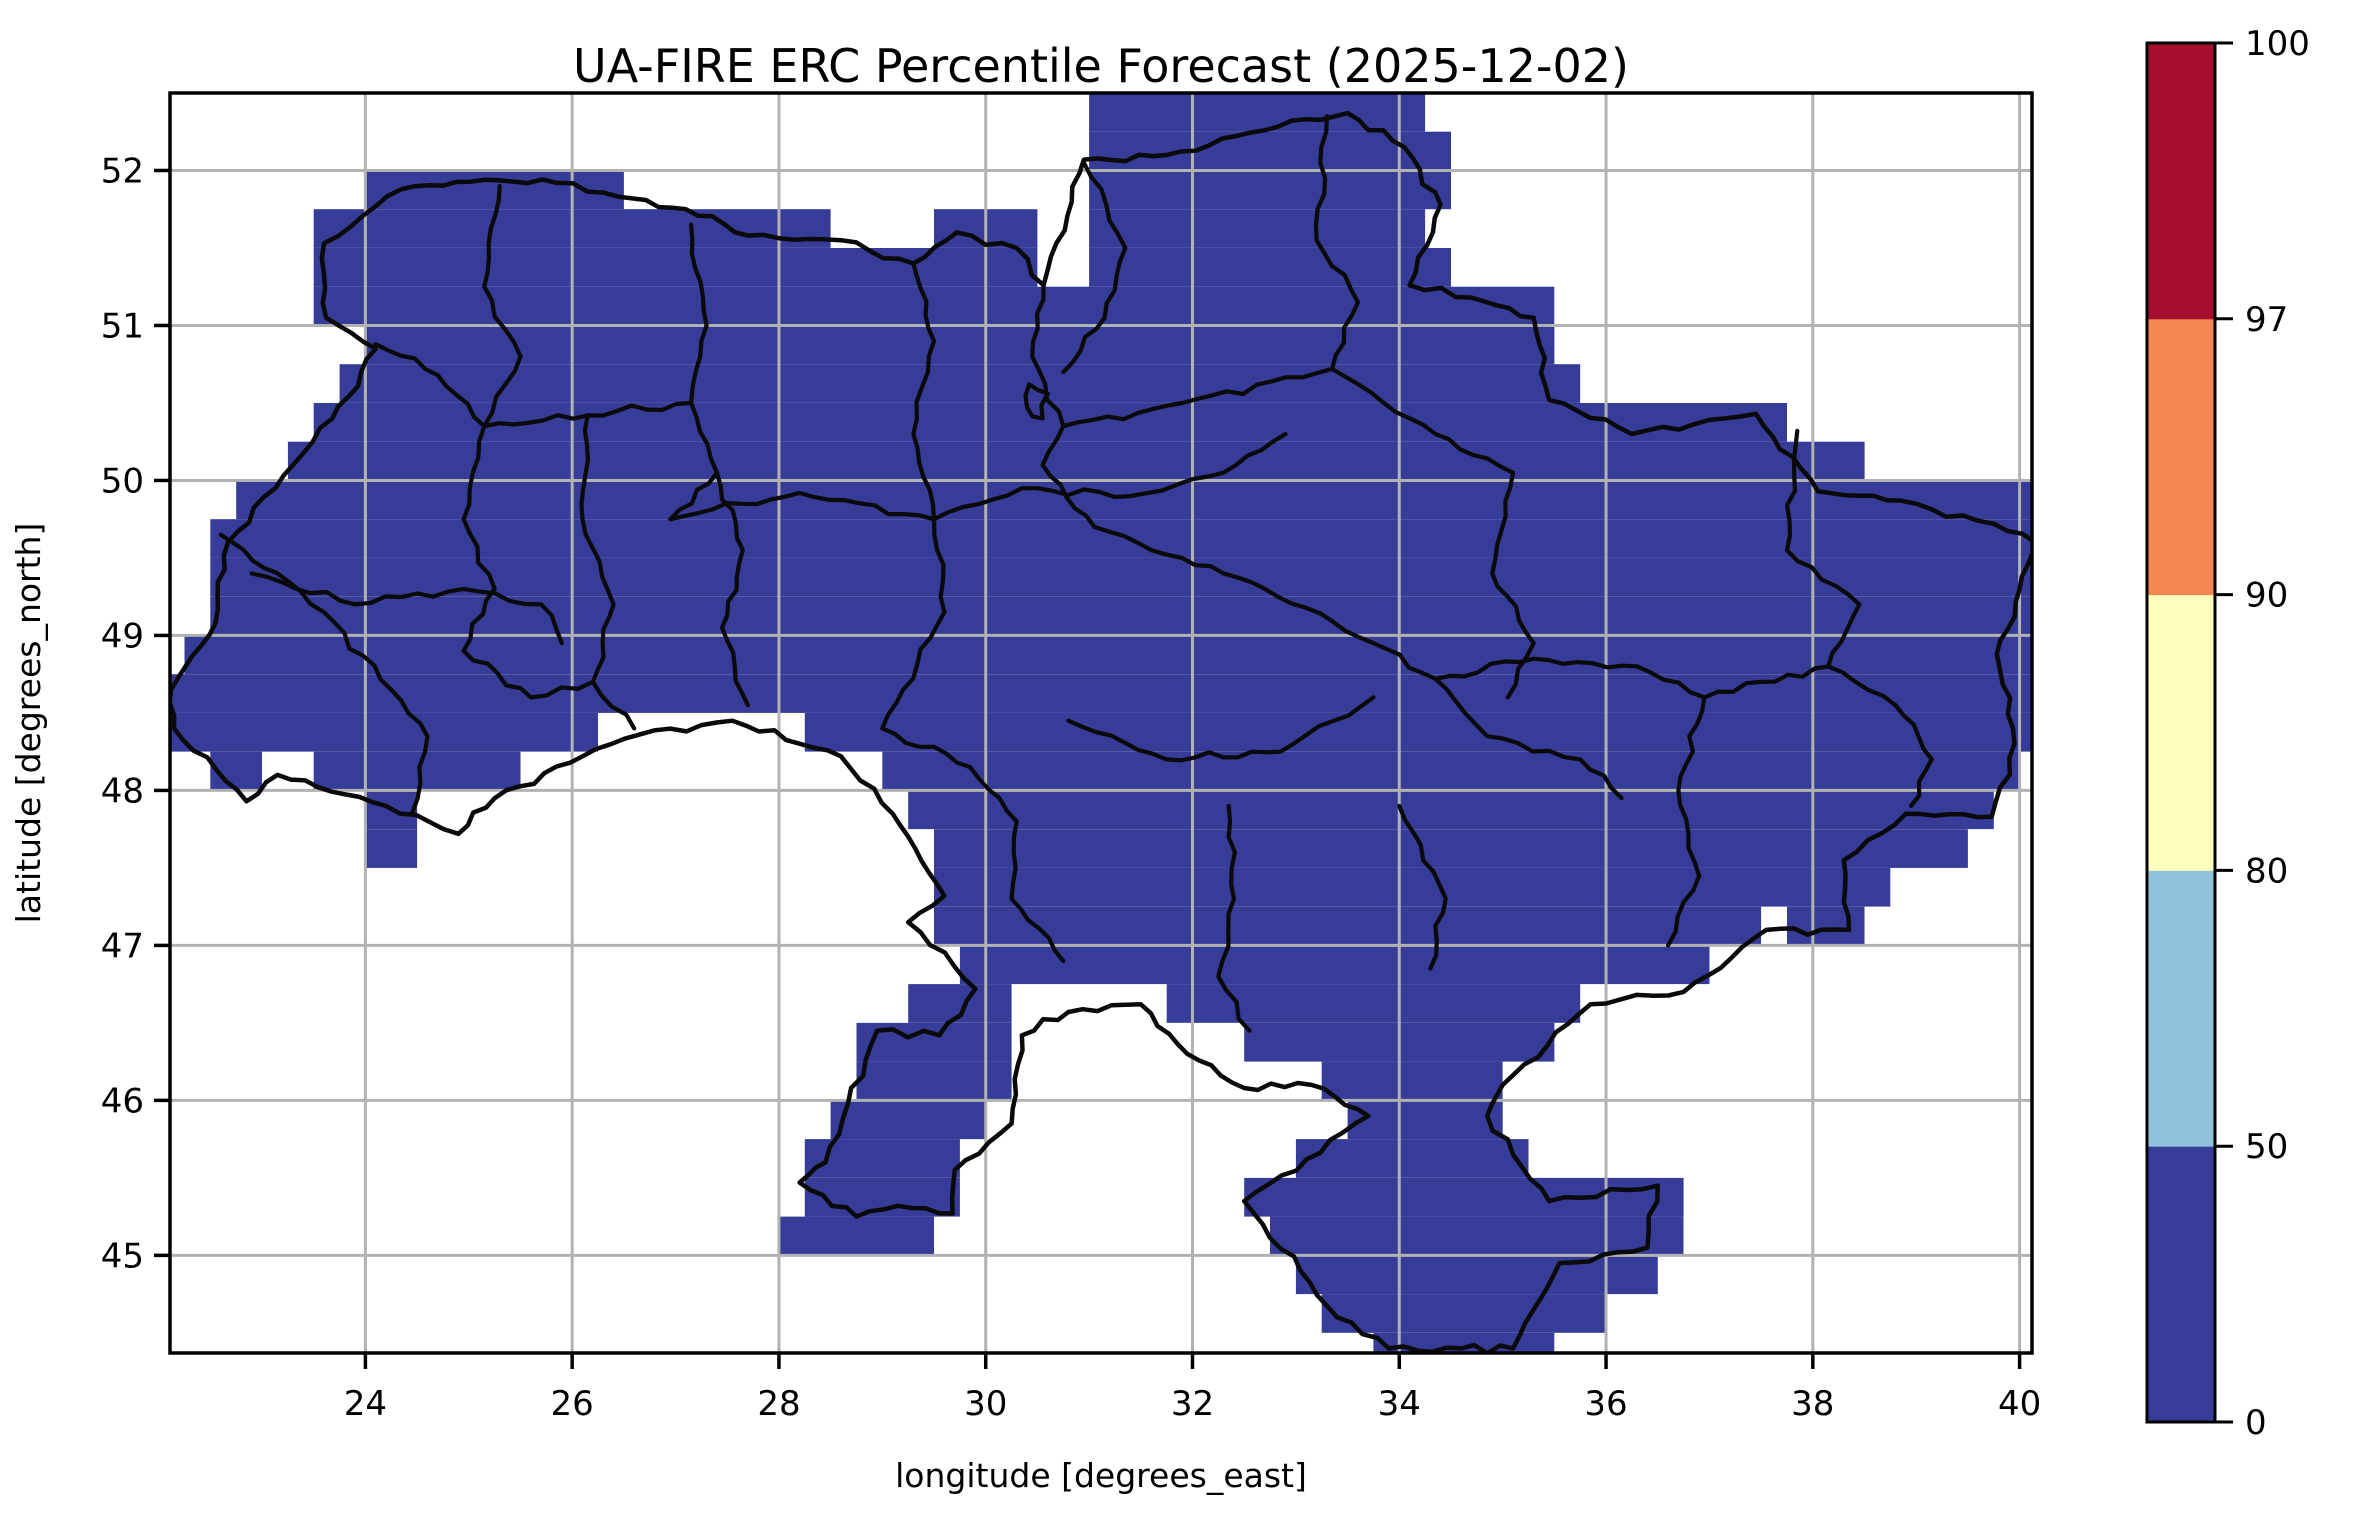 The height and width of the screenshot is (1521, 2354). What do you see at coordinates (122, 791) in the screenshot?
I see `y-tick-label: 48` at bounding box center [122, 791].